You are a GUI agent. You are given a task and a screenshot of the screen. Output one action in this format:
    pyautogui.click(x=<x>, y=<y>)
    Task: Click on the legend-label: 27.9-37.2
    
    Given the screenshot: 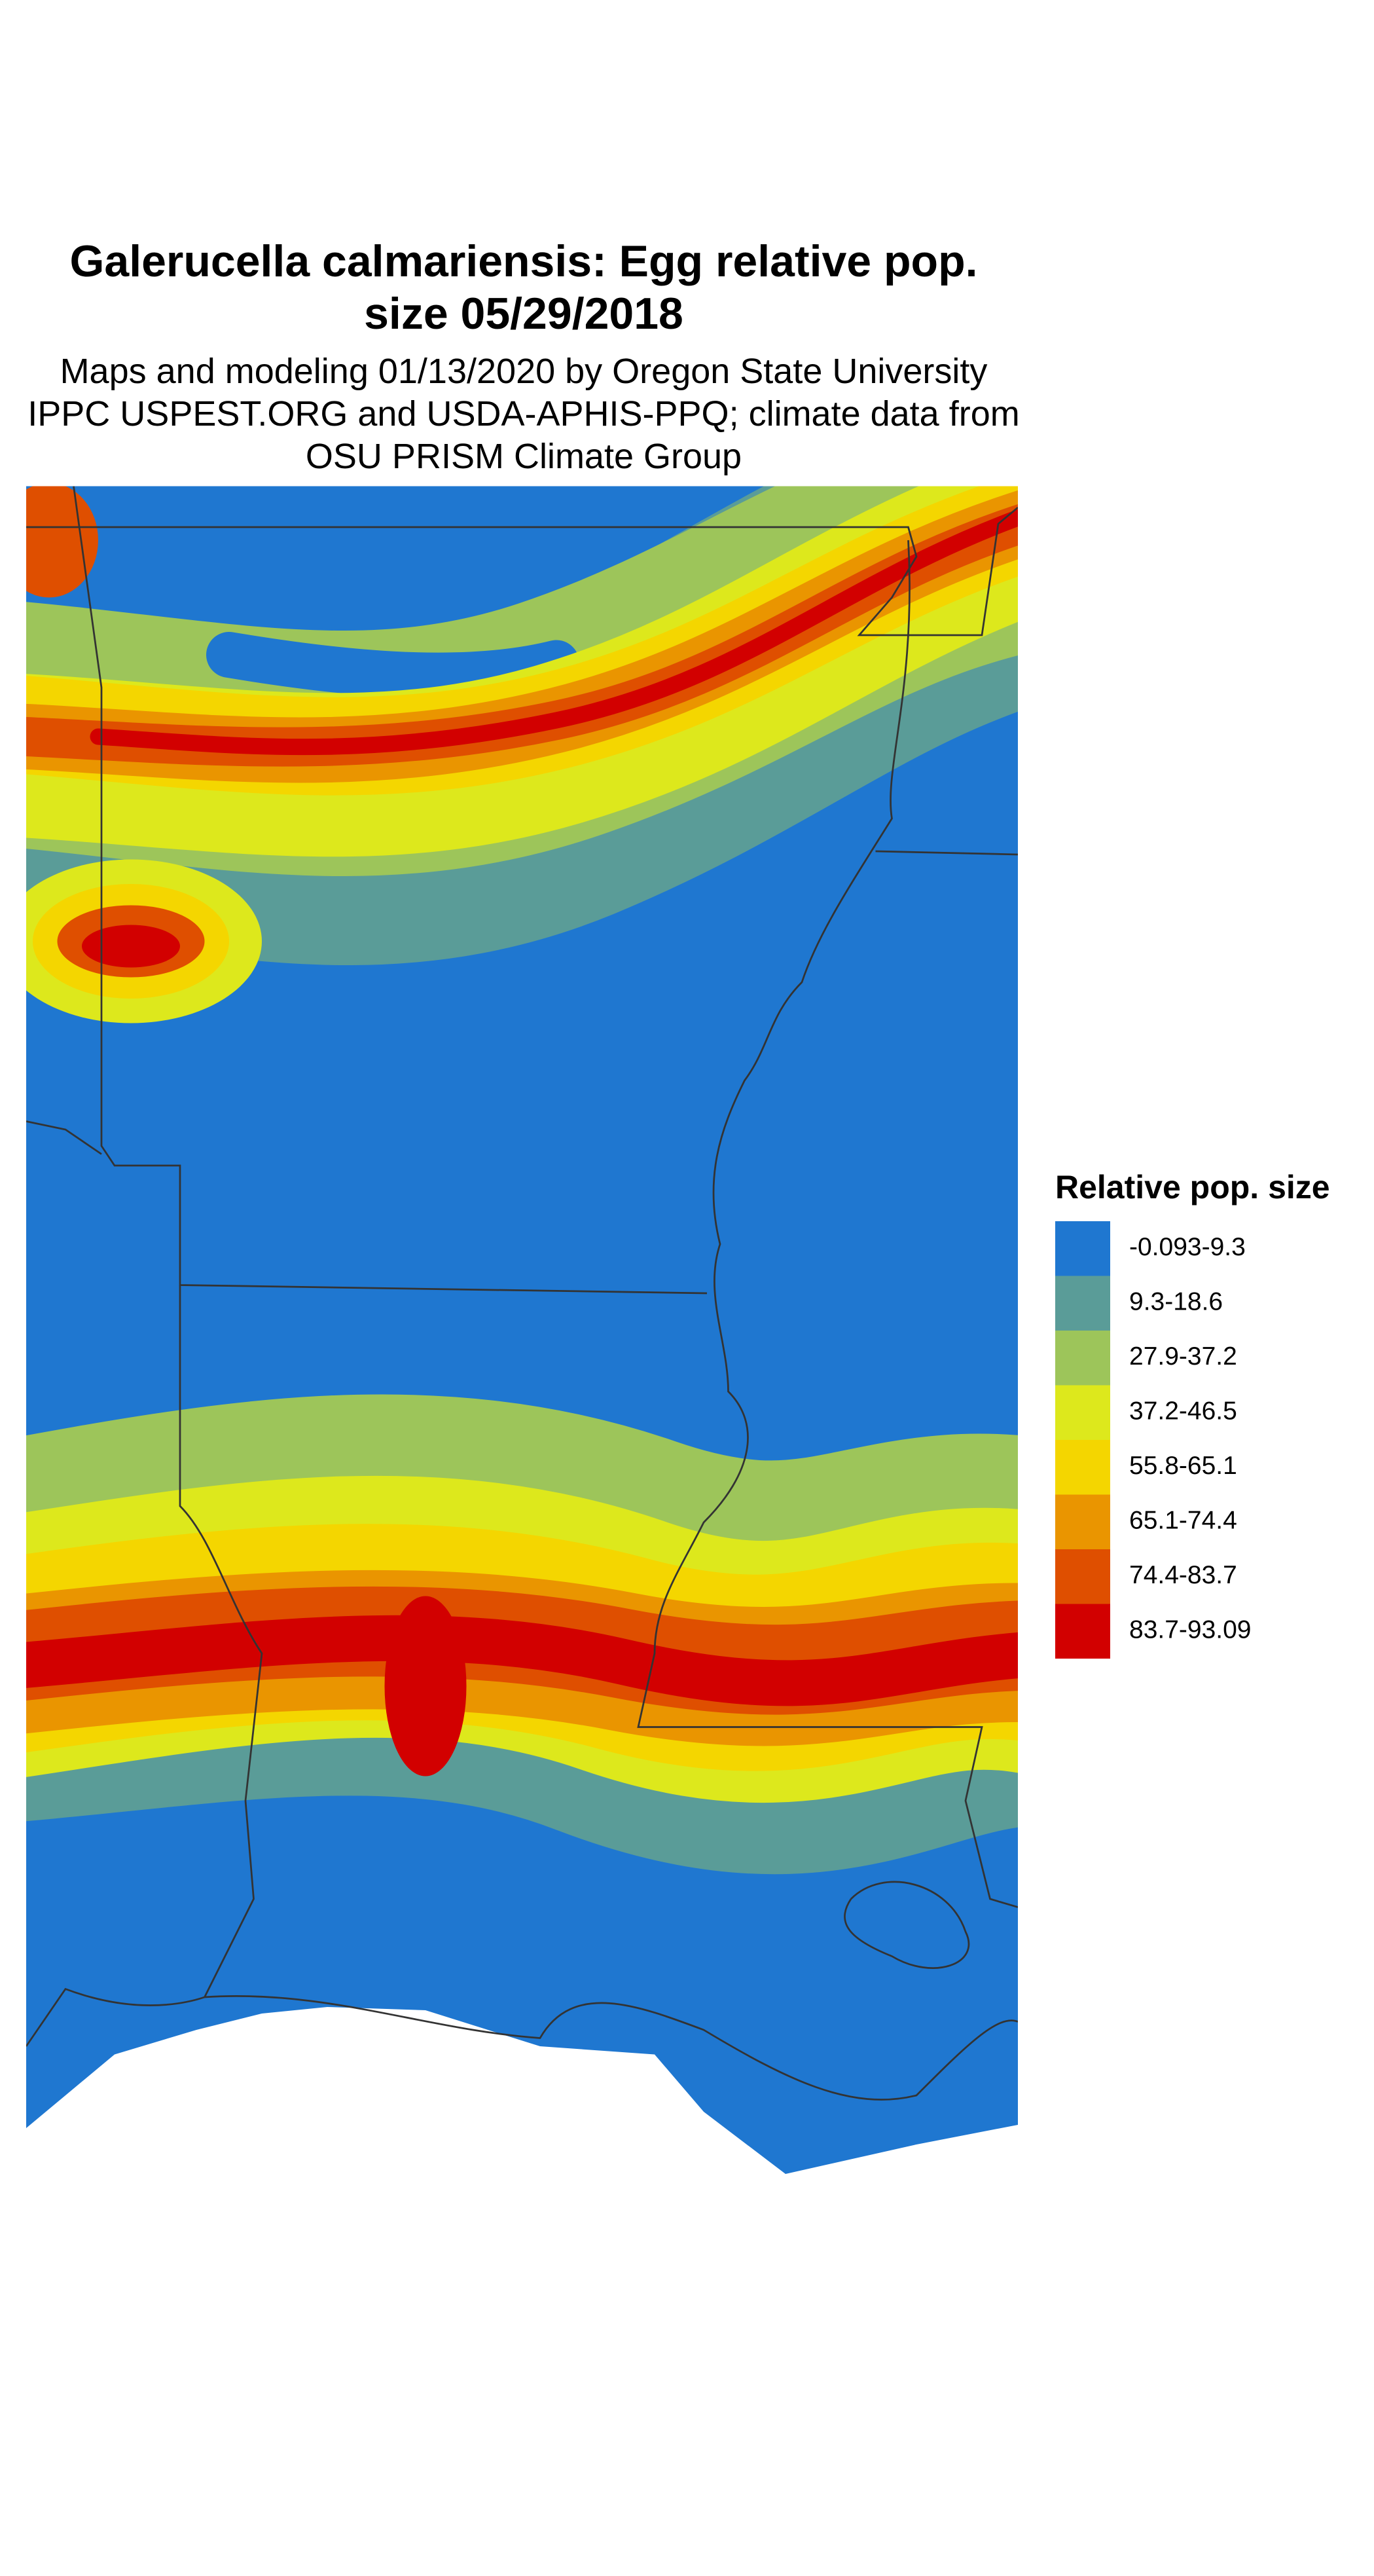 What is the action you would take?
    pyautogui.click(x=1183, y=1357)
    